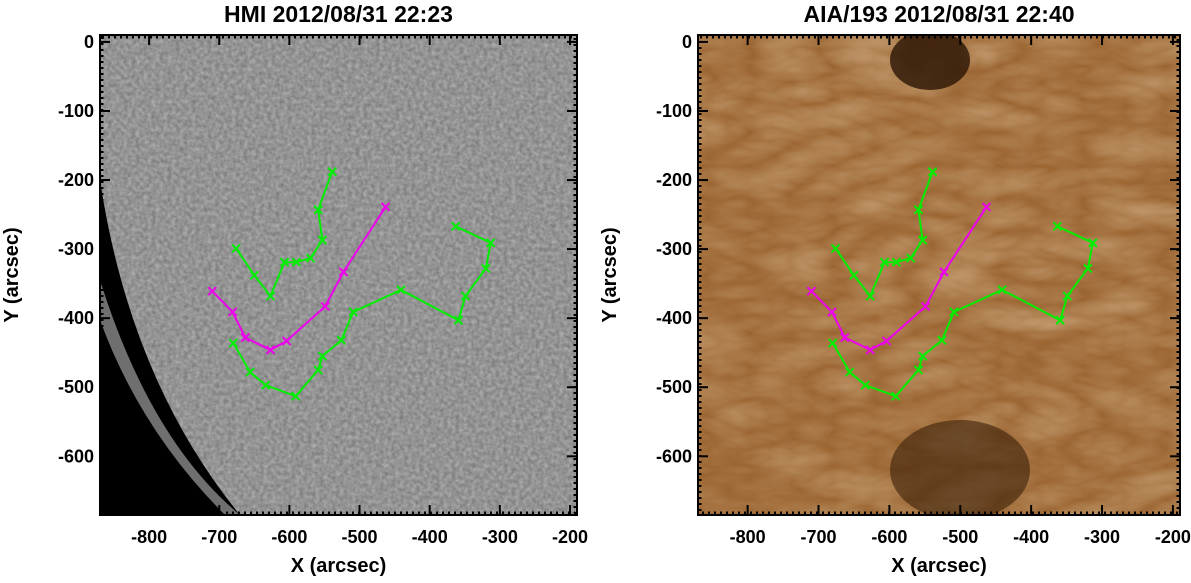 The width and height of the screenshot is (1191, 583). Describe the element at coordinates (748, 537) in the screenshot. I see `x-tick-label: -800` at that location.